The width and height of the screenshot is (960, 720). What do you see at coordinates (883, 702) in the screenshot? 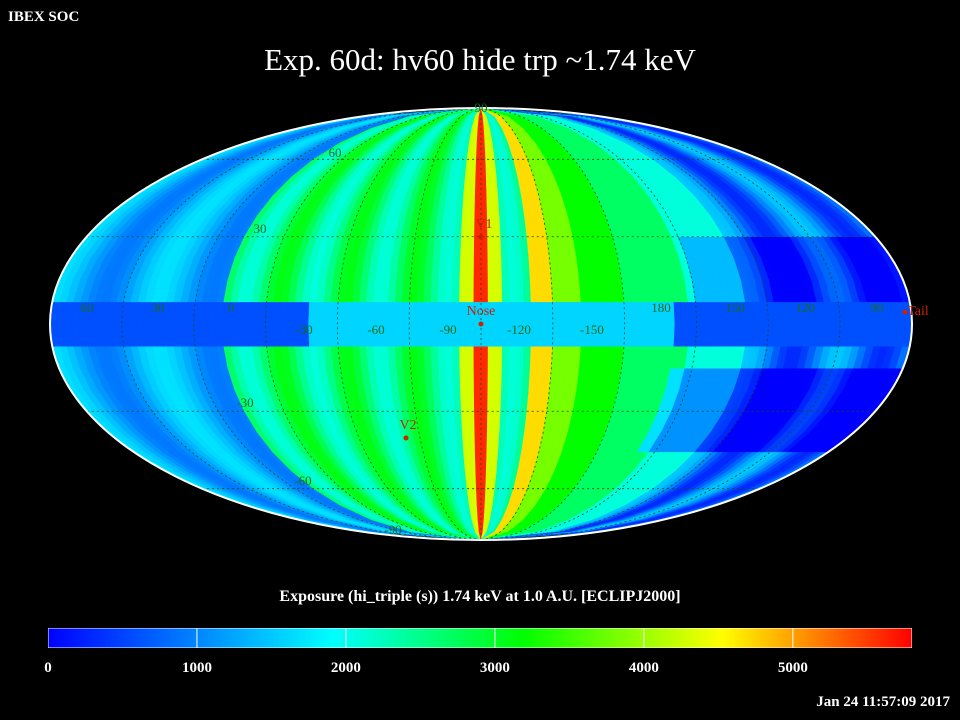
I see `timestamp: Jan 24 11:57:09 2017` at bounding box center [883, 702].